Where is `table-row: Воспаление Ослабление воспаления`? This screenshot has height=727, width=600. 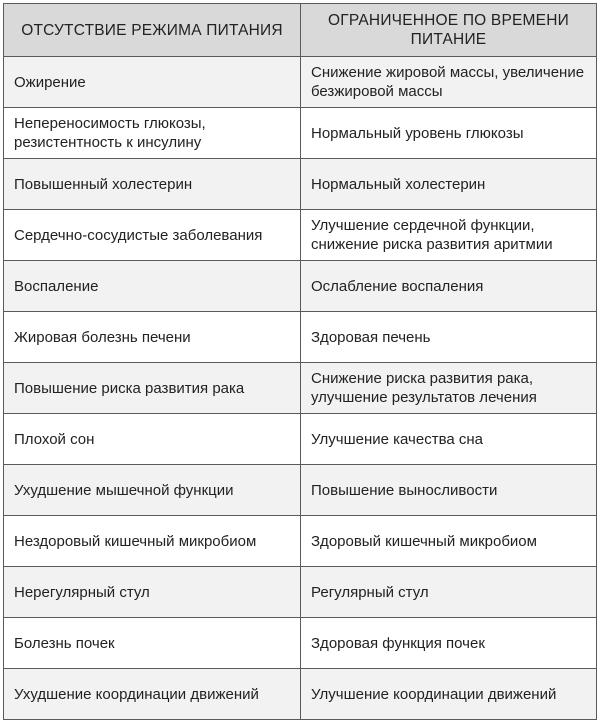 table-row: Воспаление Ослабление воспаления is located at coordinates (300, 286).